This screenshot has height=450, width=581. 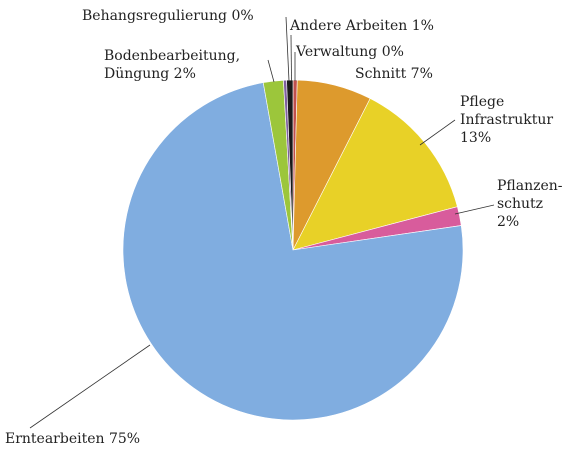 I want to click on value-label: 7%, so click(x=421, y=74).